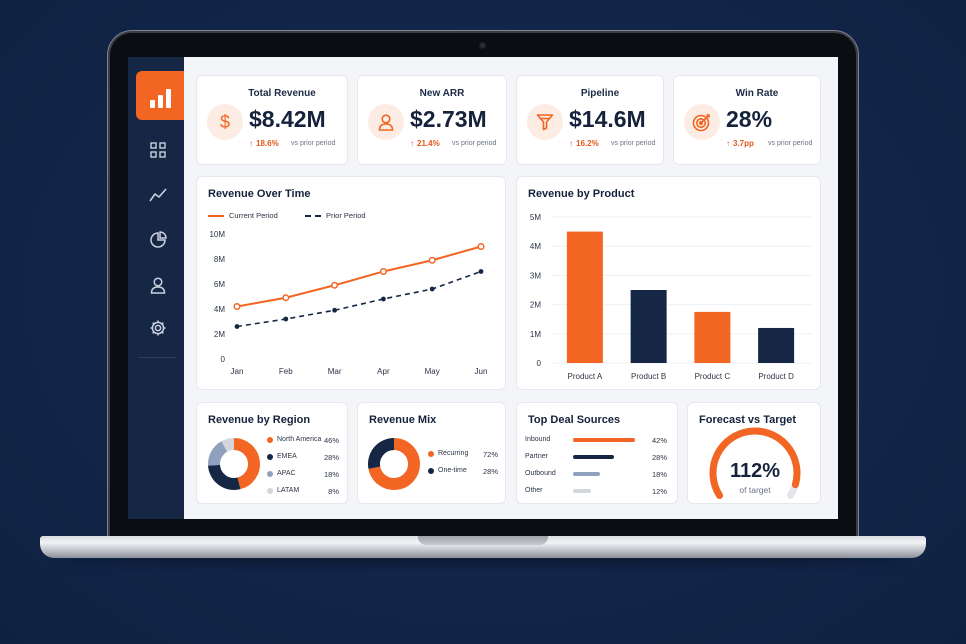  I want to click on legend-label: North America, so click(299, 439).